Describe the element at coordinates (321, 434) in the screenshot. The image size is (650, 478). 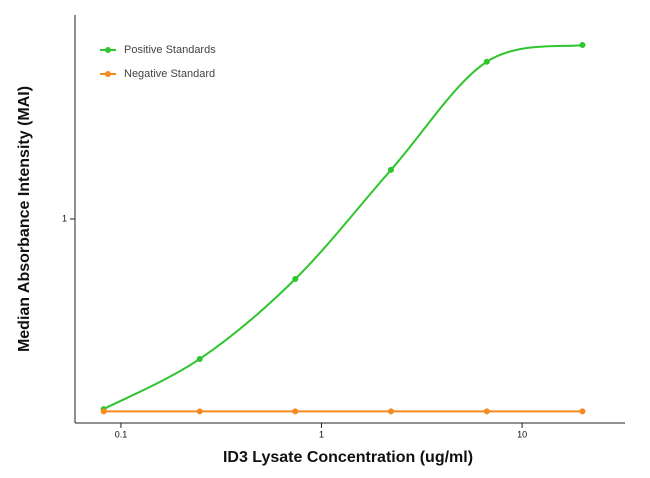
I see `x-tick-label: 1` at that location.